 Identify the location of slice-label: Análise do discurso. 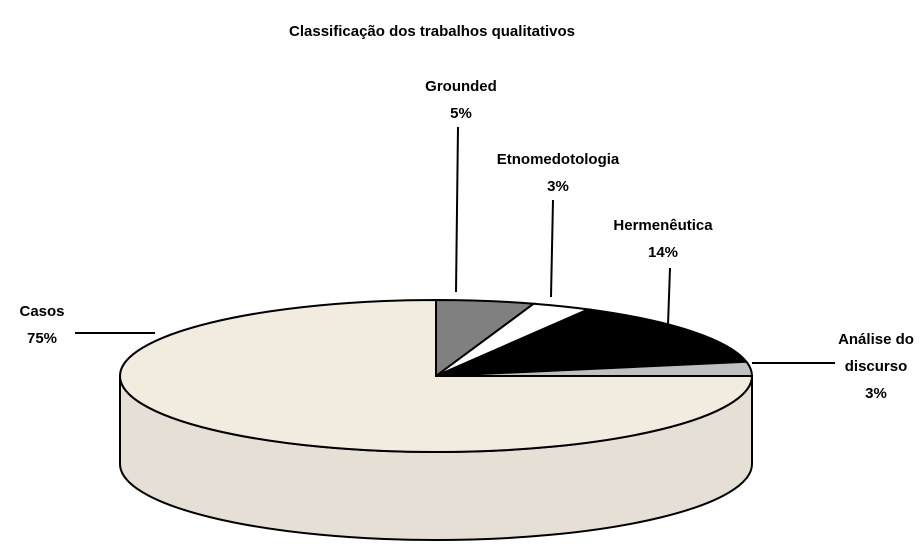
(876, 353).